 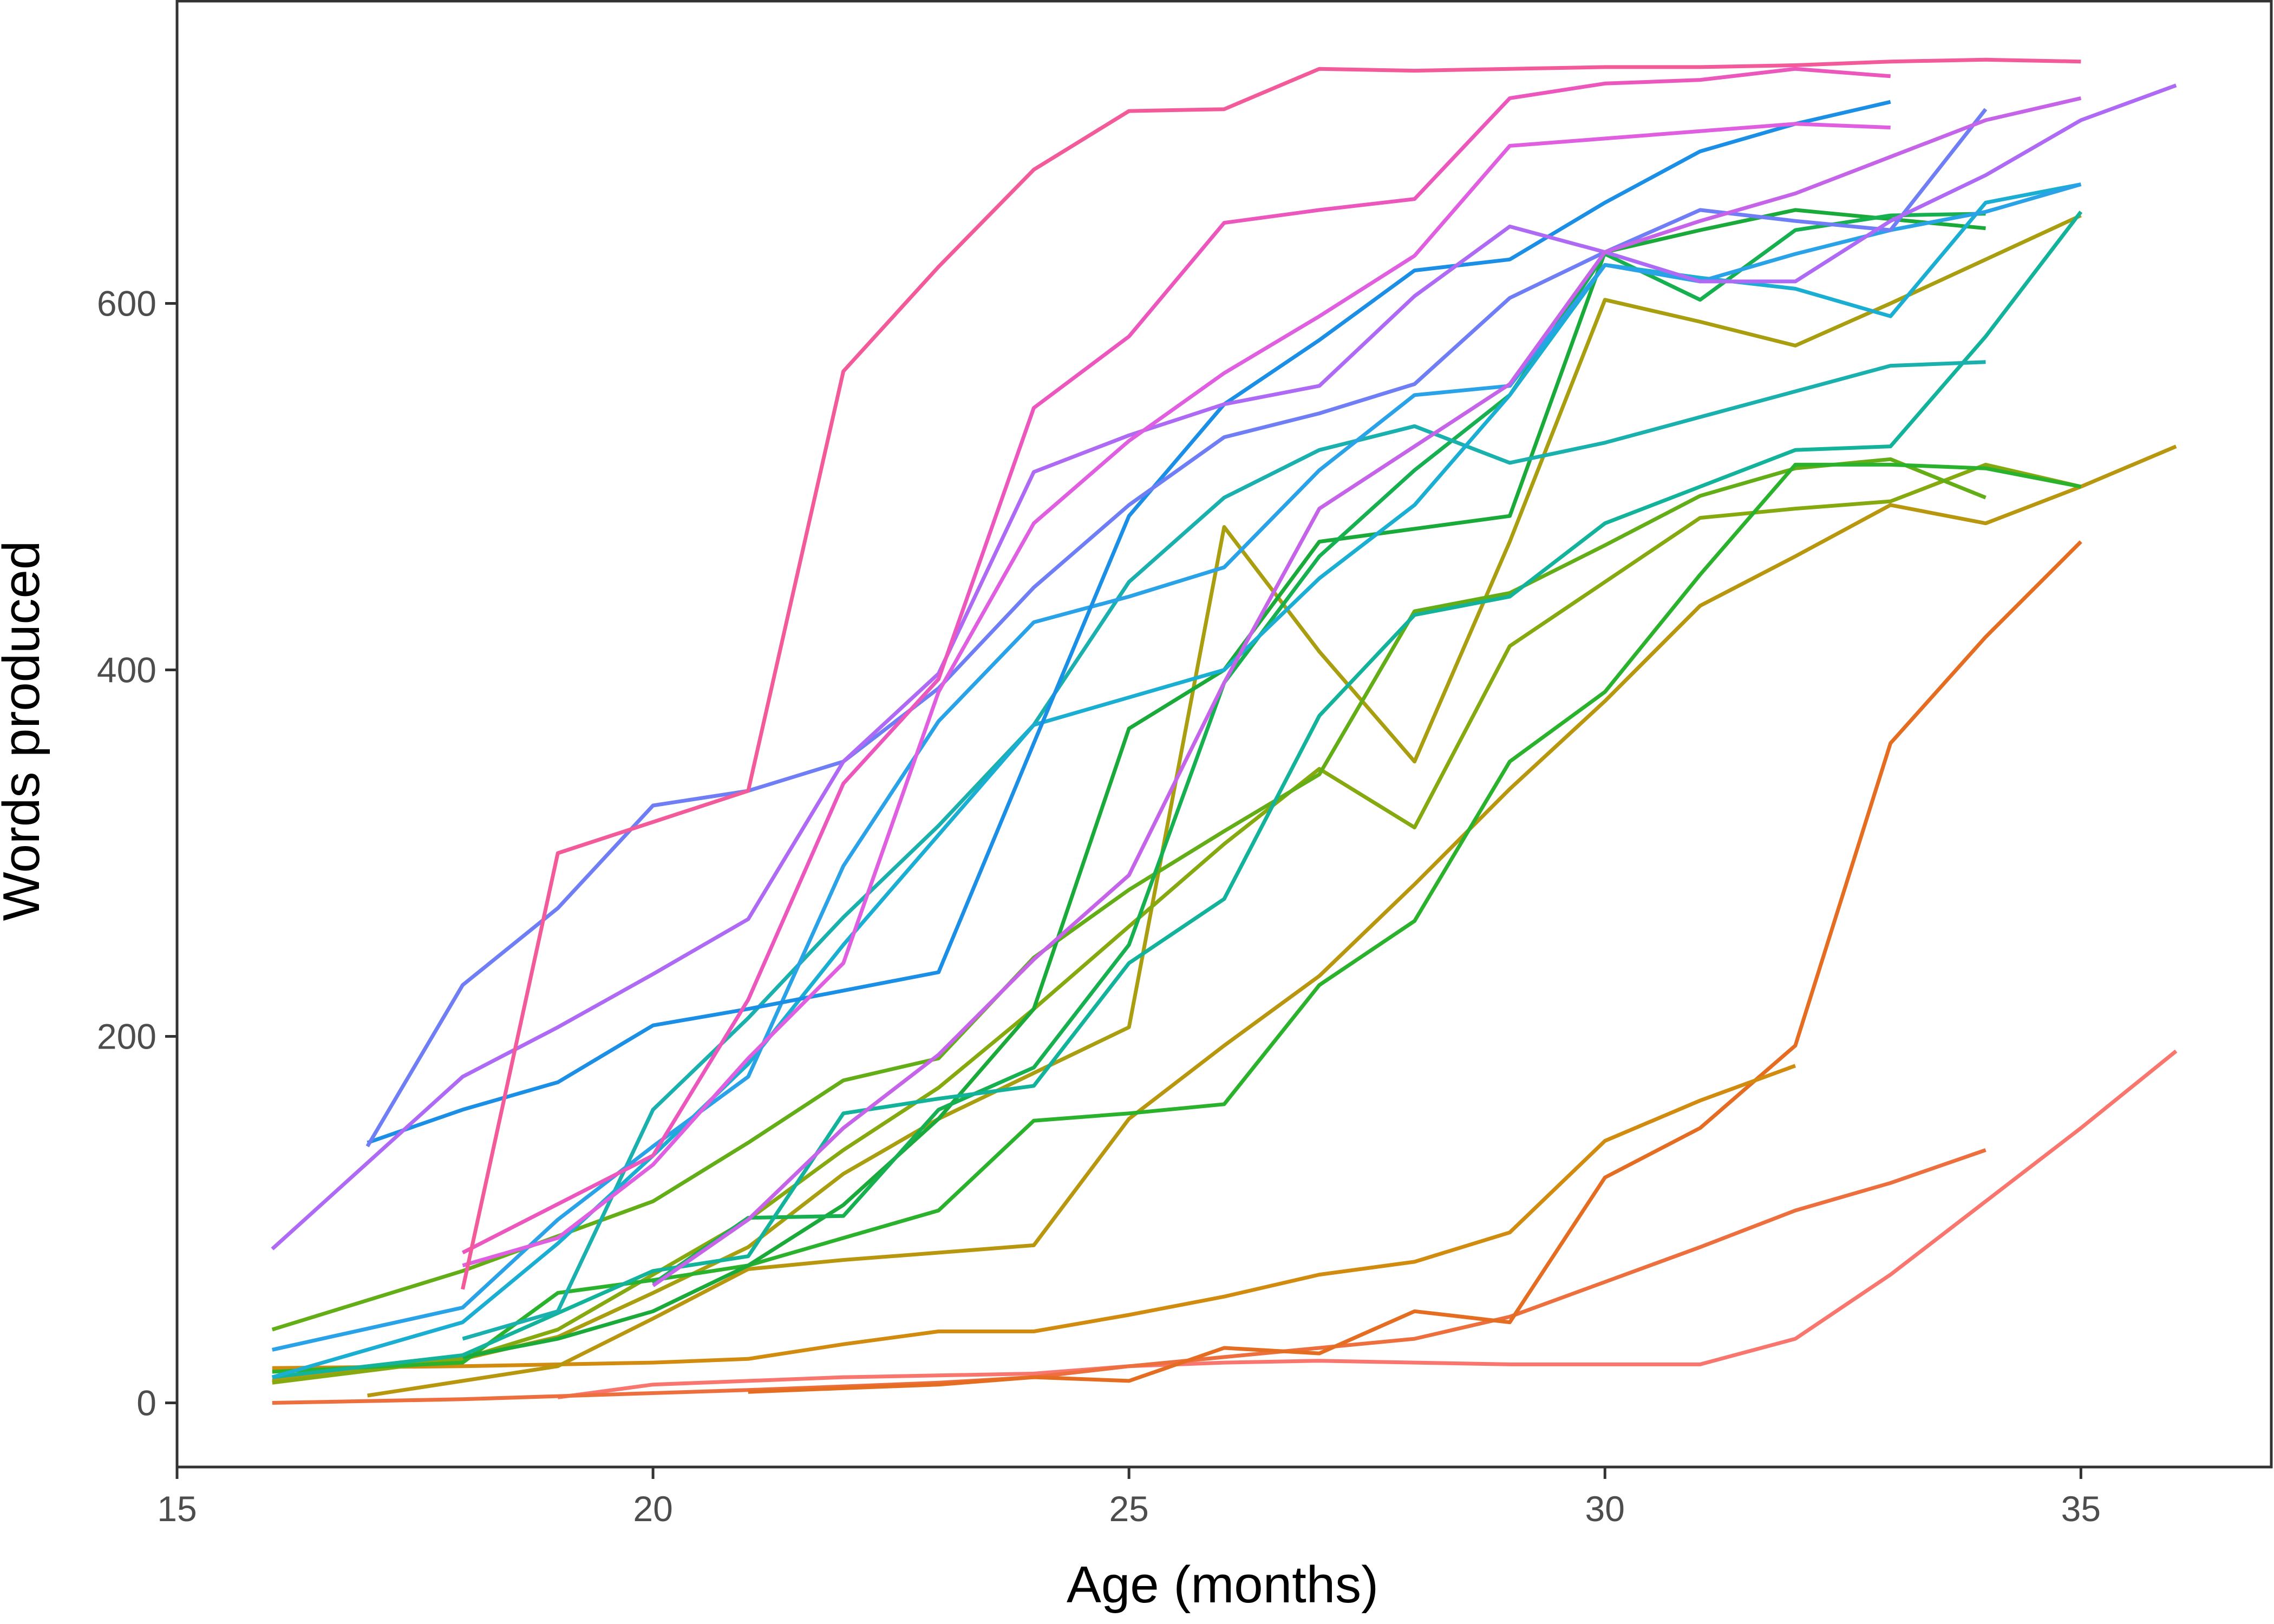 I want to click on y-axis-title: Words produced, so click(x=25, y=731).